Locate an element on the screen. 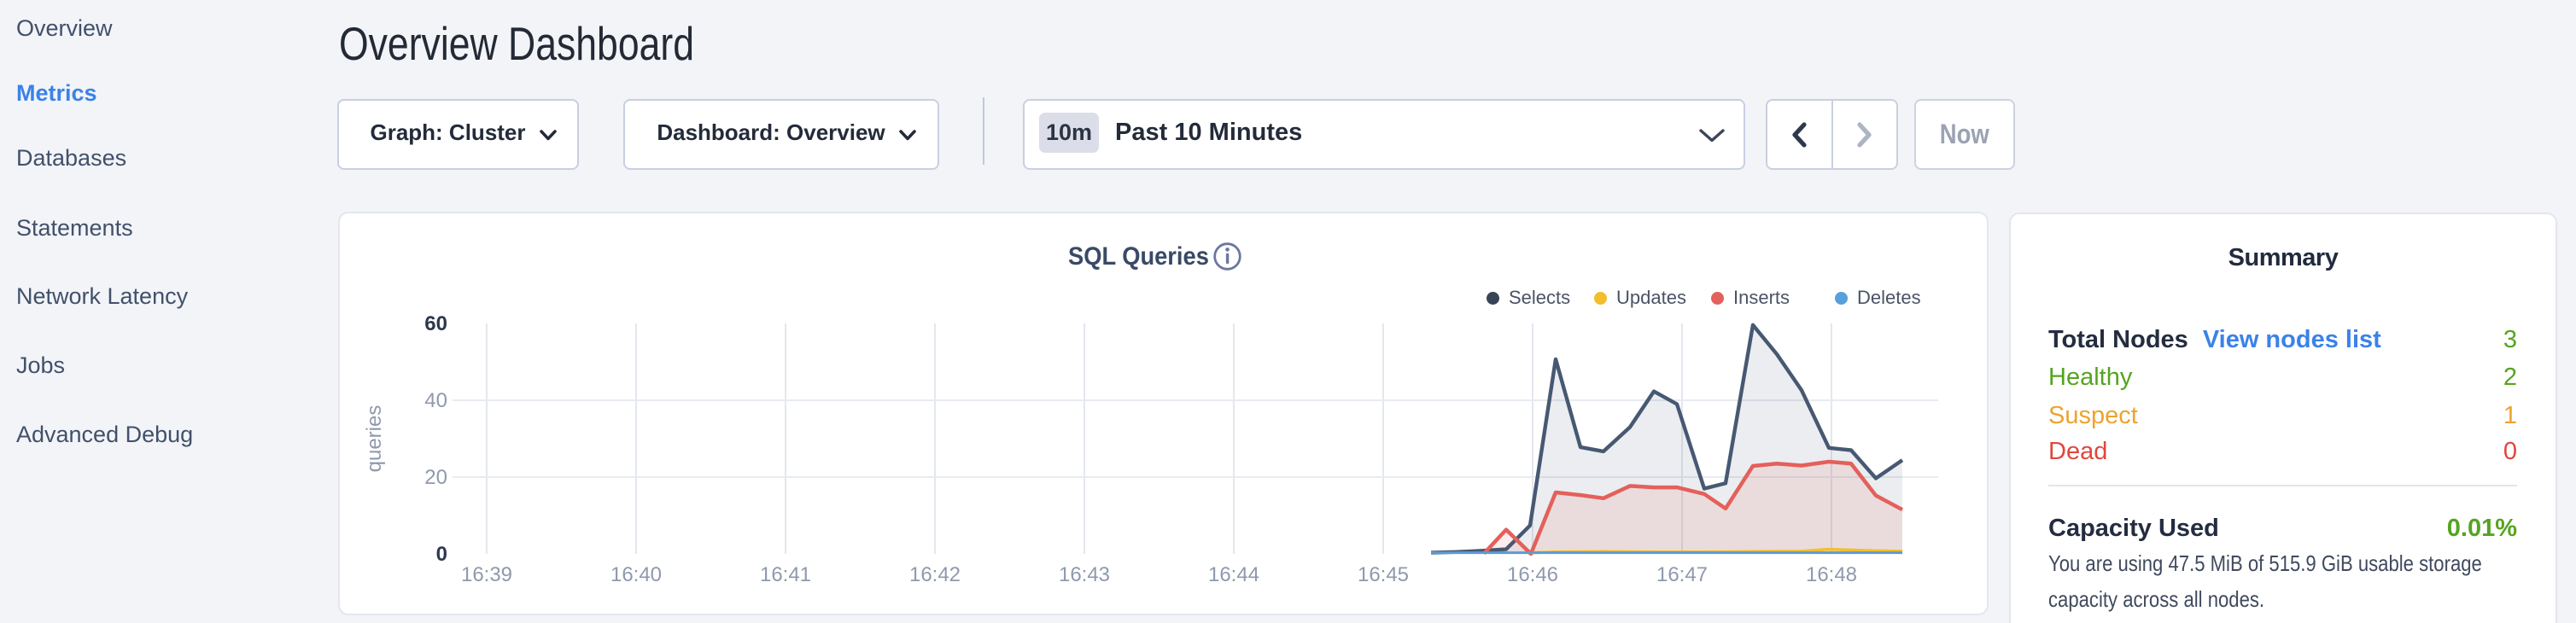 This screenshot has width=2576, height=623. svg-text: 60 is located at coordinates (435, 323).